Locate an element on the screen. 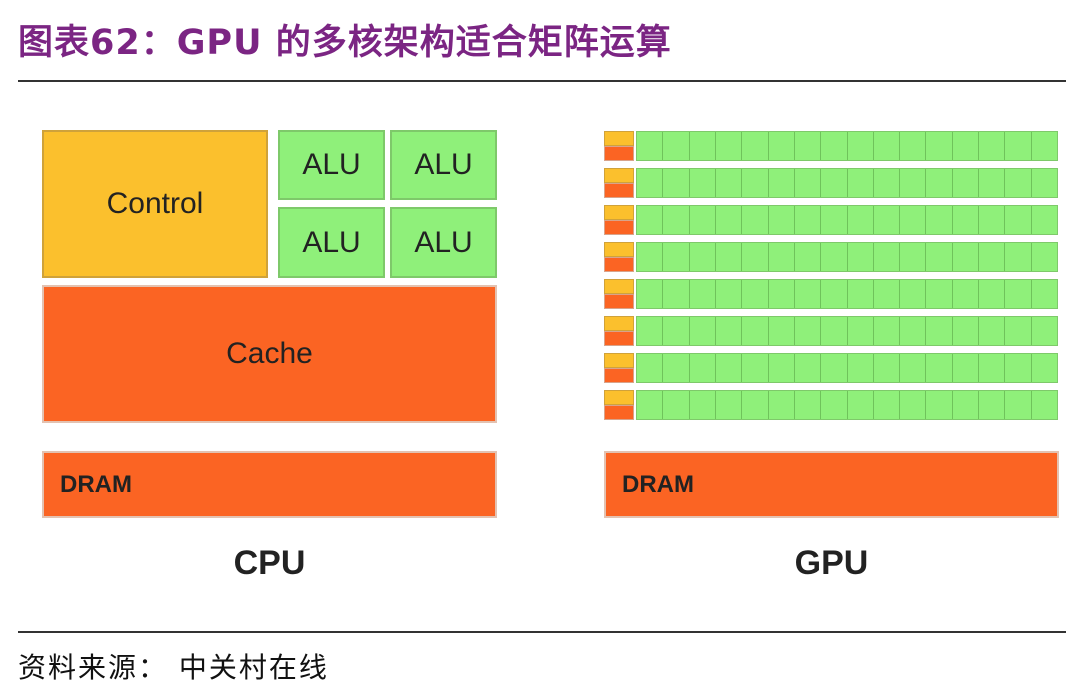  bottom-divider is located at coordinates (542, 632).